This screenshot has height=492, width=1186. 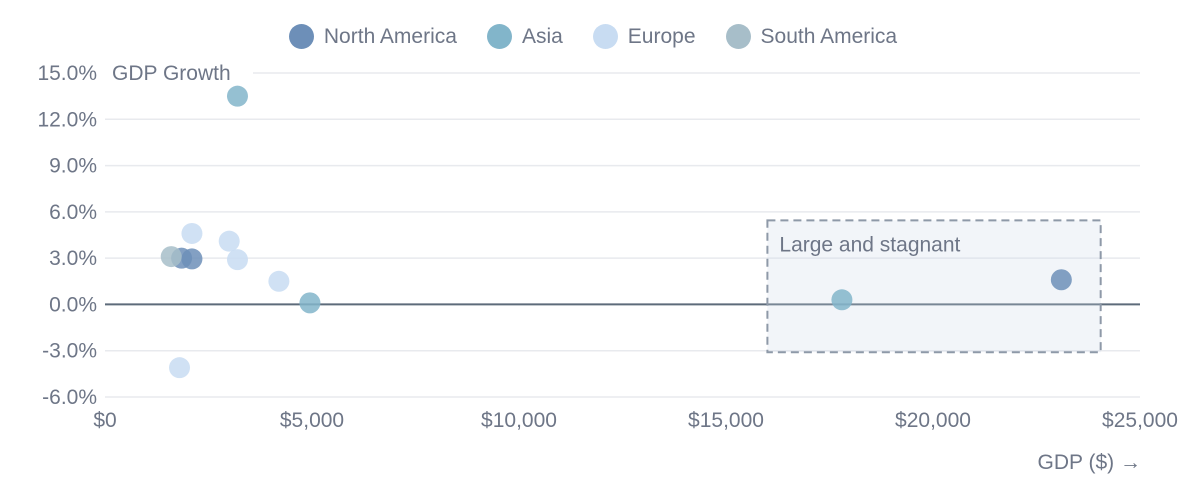 I want to click on x-tick-label: $20,000, so click(x=933, y=420).